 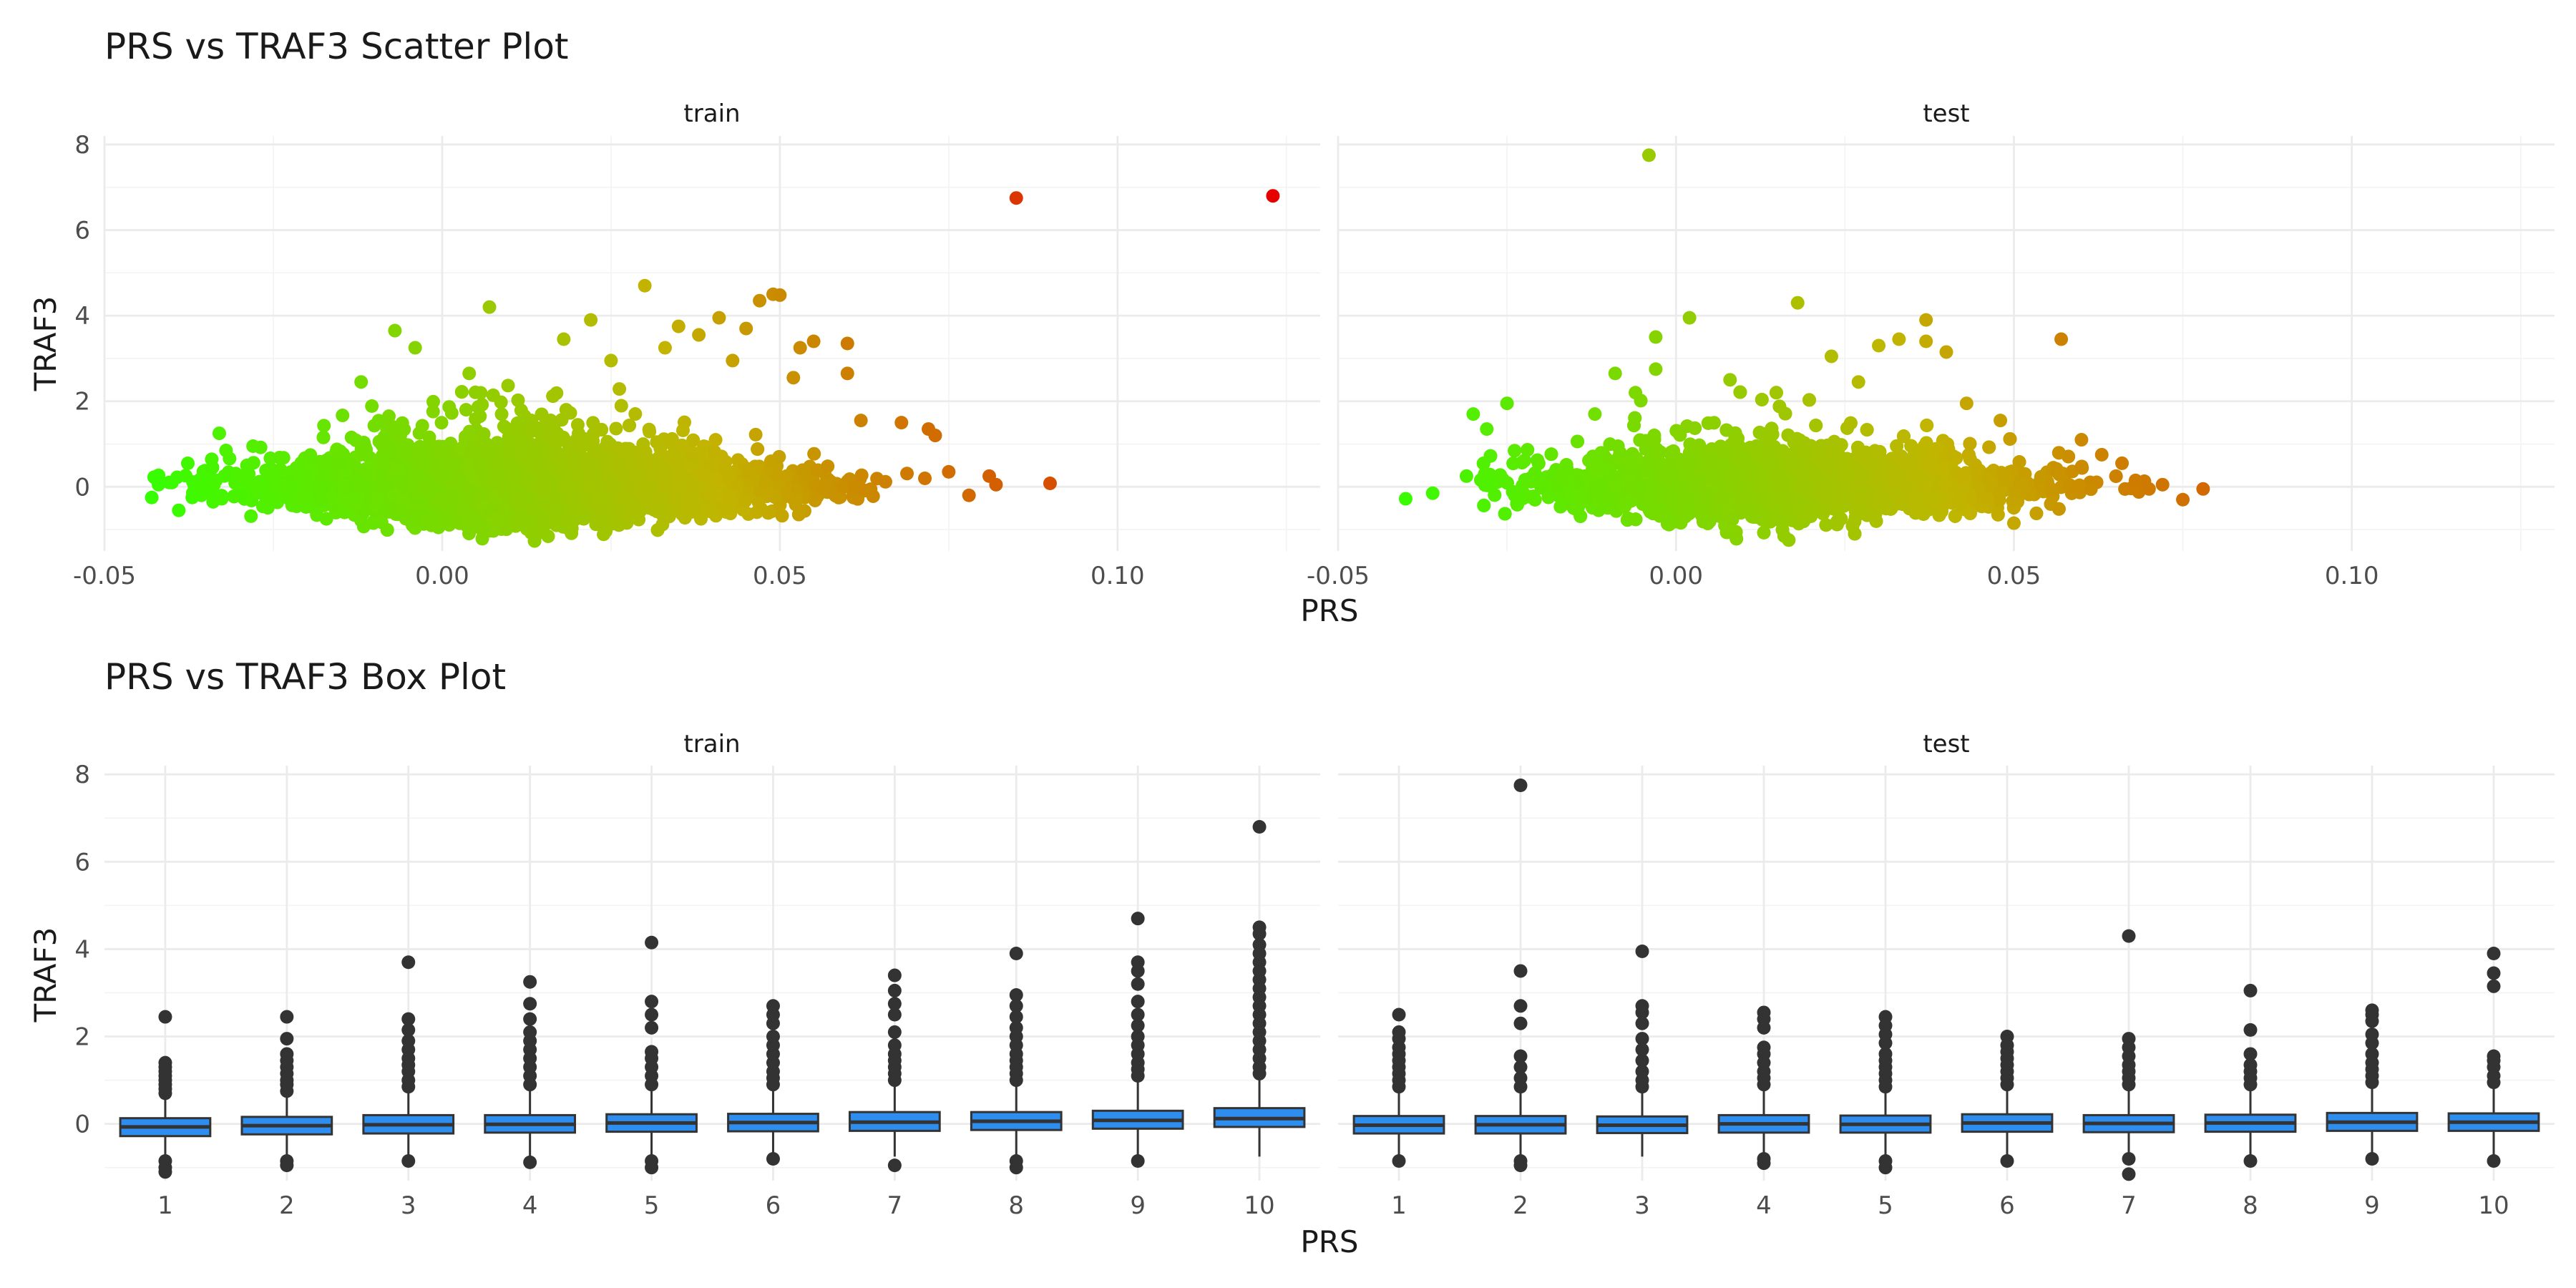 What do you see at coordinates (82, 145) in the screenshot?
I see `y-tick-label: 8` at bounding box center [82, 145].